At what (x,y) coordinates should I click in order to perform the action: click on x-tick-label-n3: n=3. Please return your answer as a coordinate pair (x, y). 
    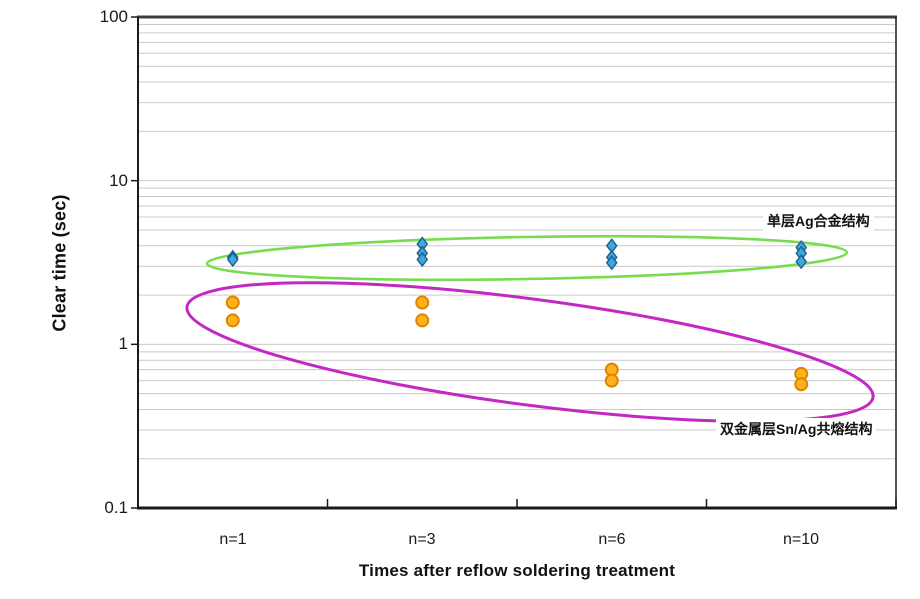
    Looking at the image, I should click on (422, 539).